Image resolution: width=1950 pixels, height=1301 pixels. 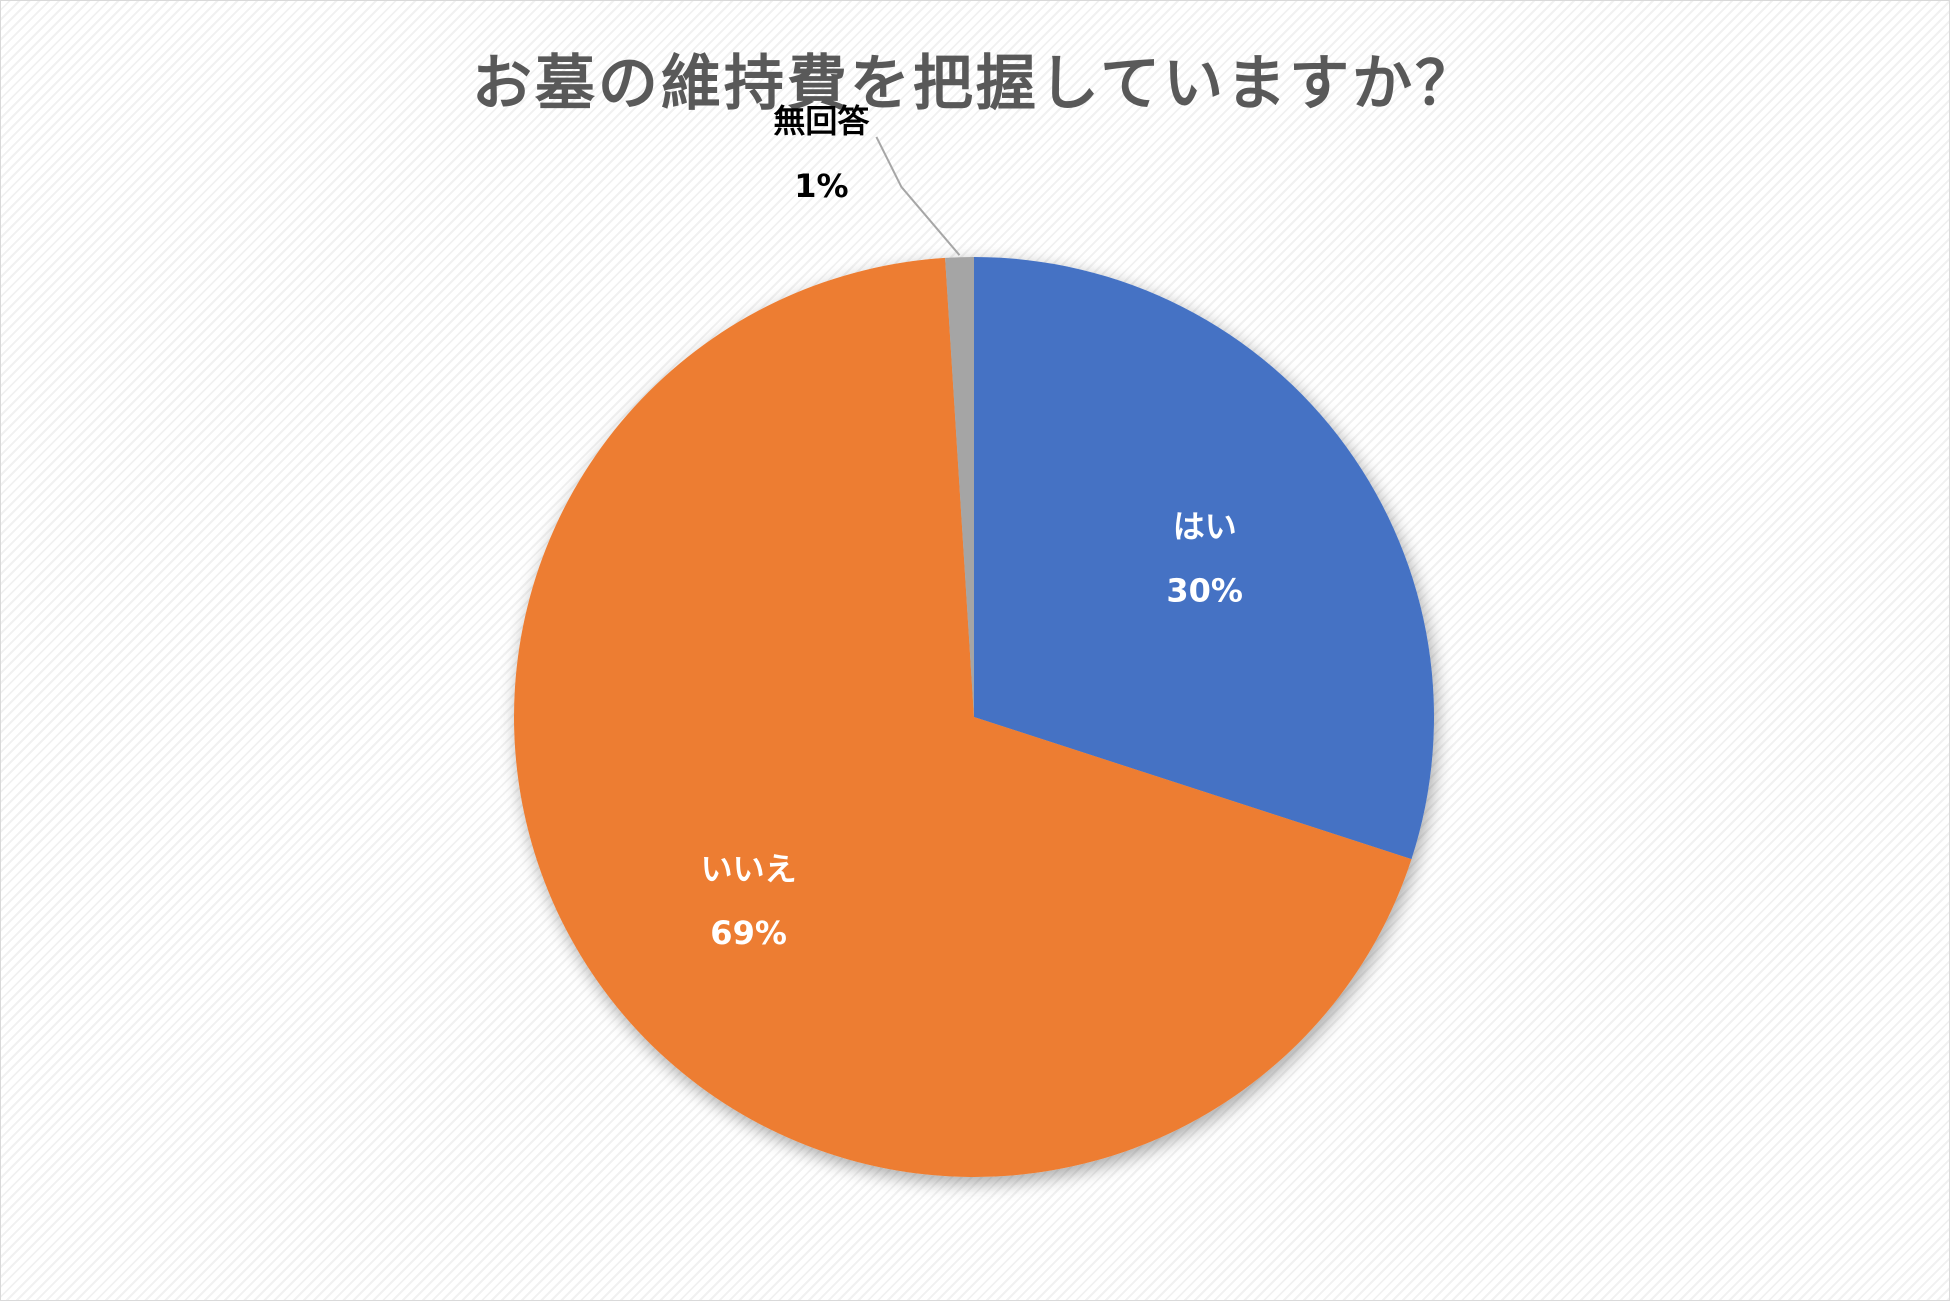 What do you see at coordinates (975, 84) in the screenshot?
I see `chart-title: お墓の維持費を把握していますか？` at bounding box center [975, 84].